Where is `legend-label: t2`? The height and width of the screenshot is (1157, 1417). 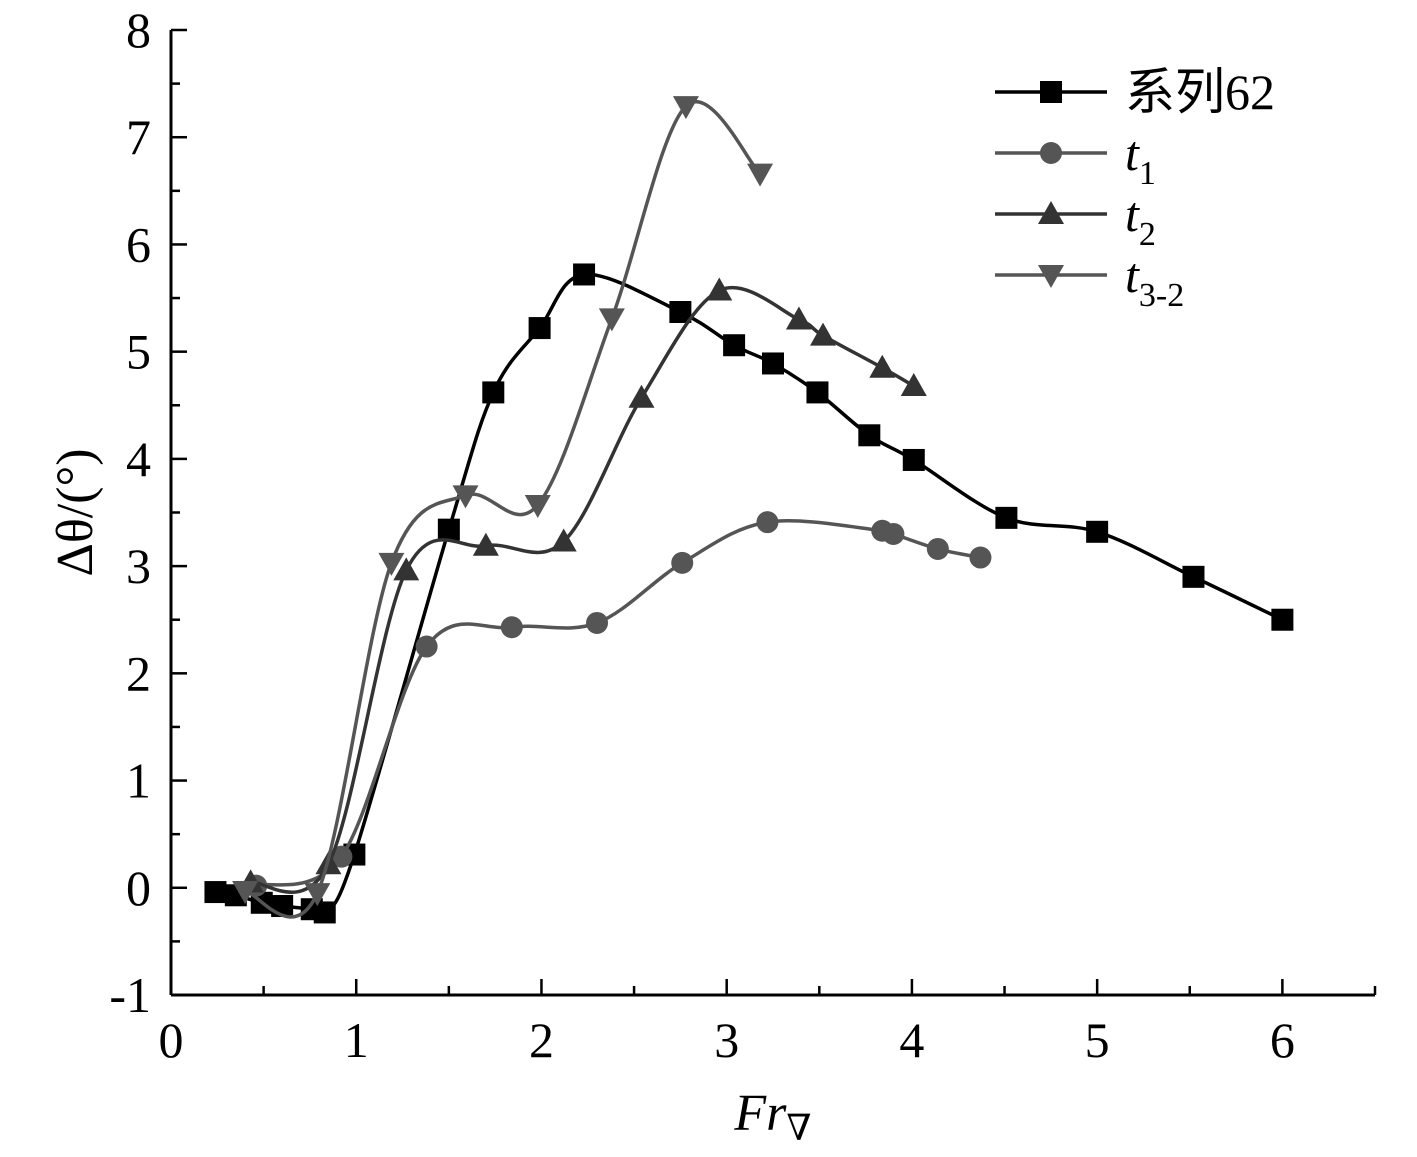
legend-label: t2 is located at coordinates (1140, 219).